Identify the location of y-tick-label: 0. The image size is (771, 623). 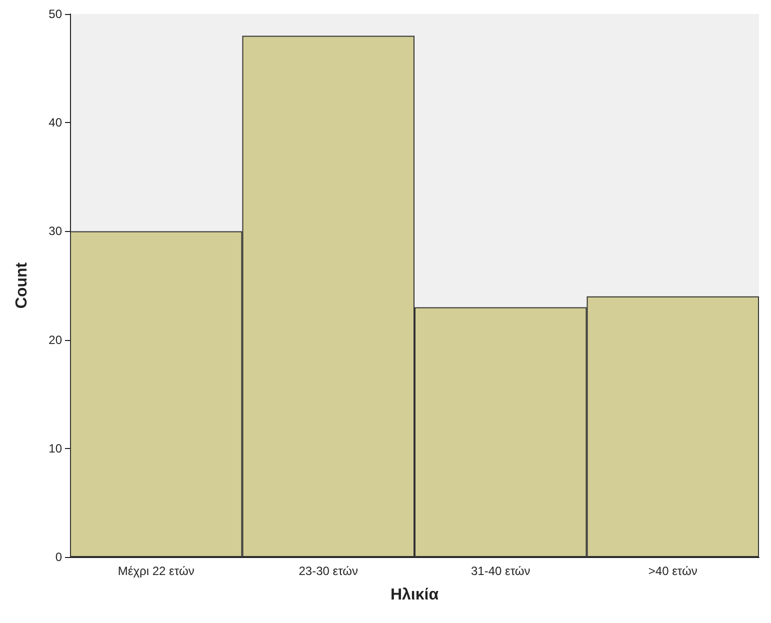
(58, 557).